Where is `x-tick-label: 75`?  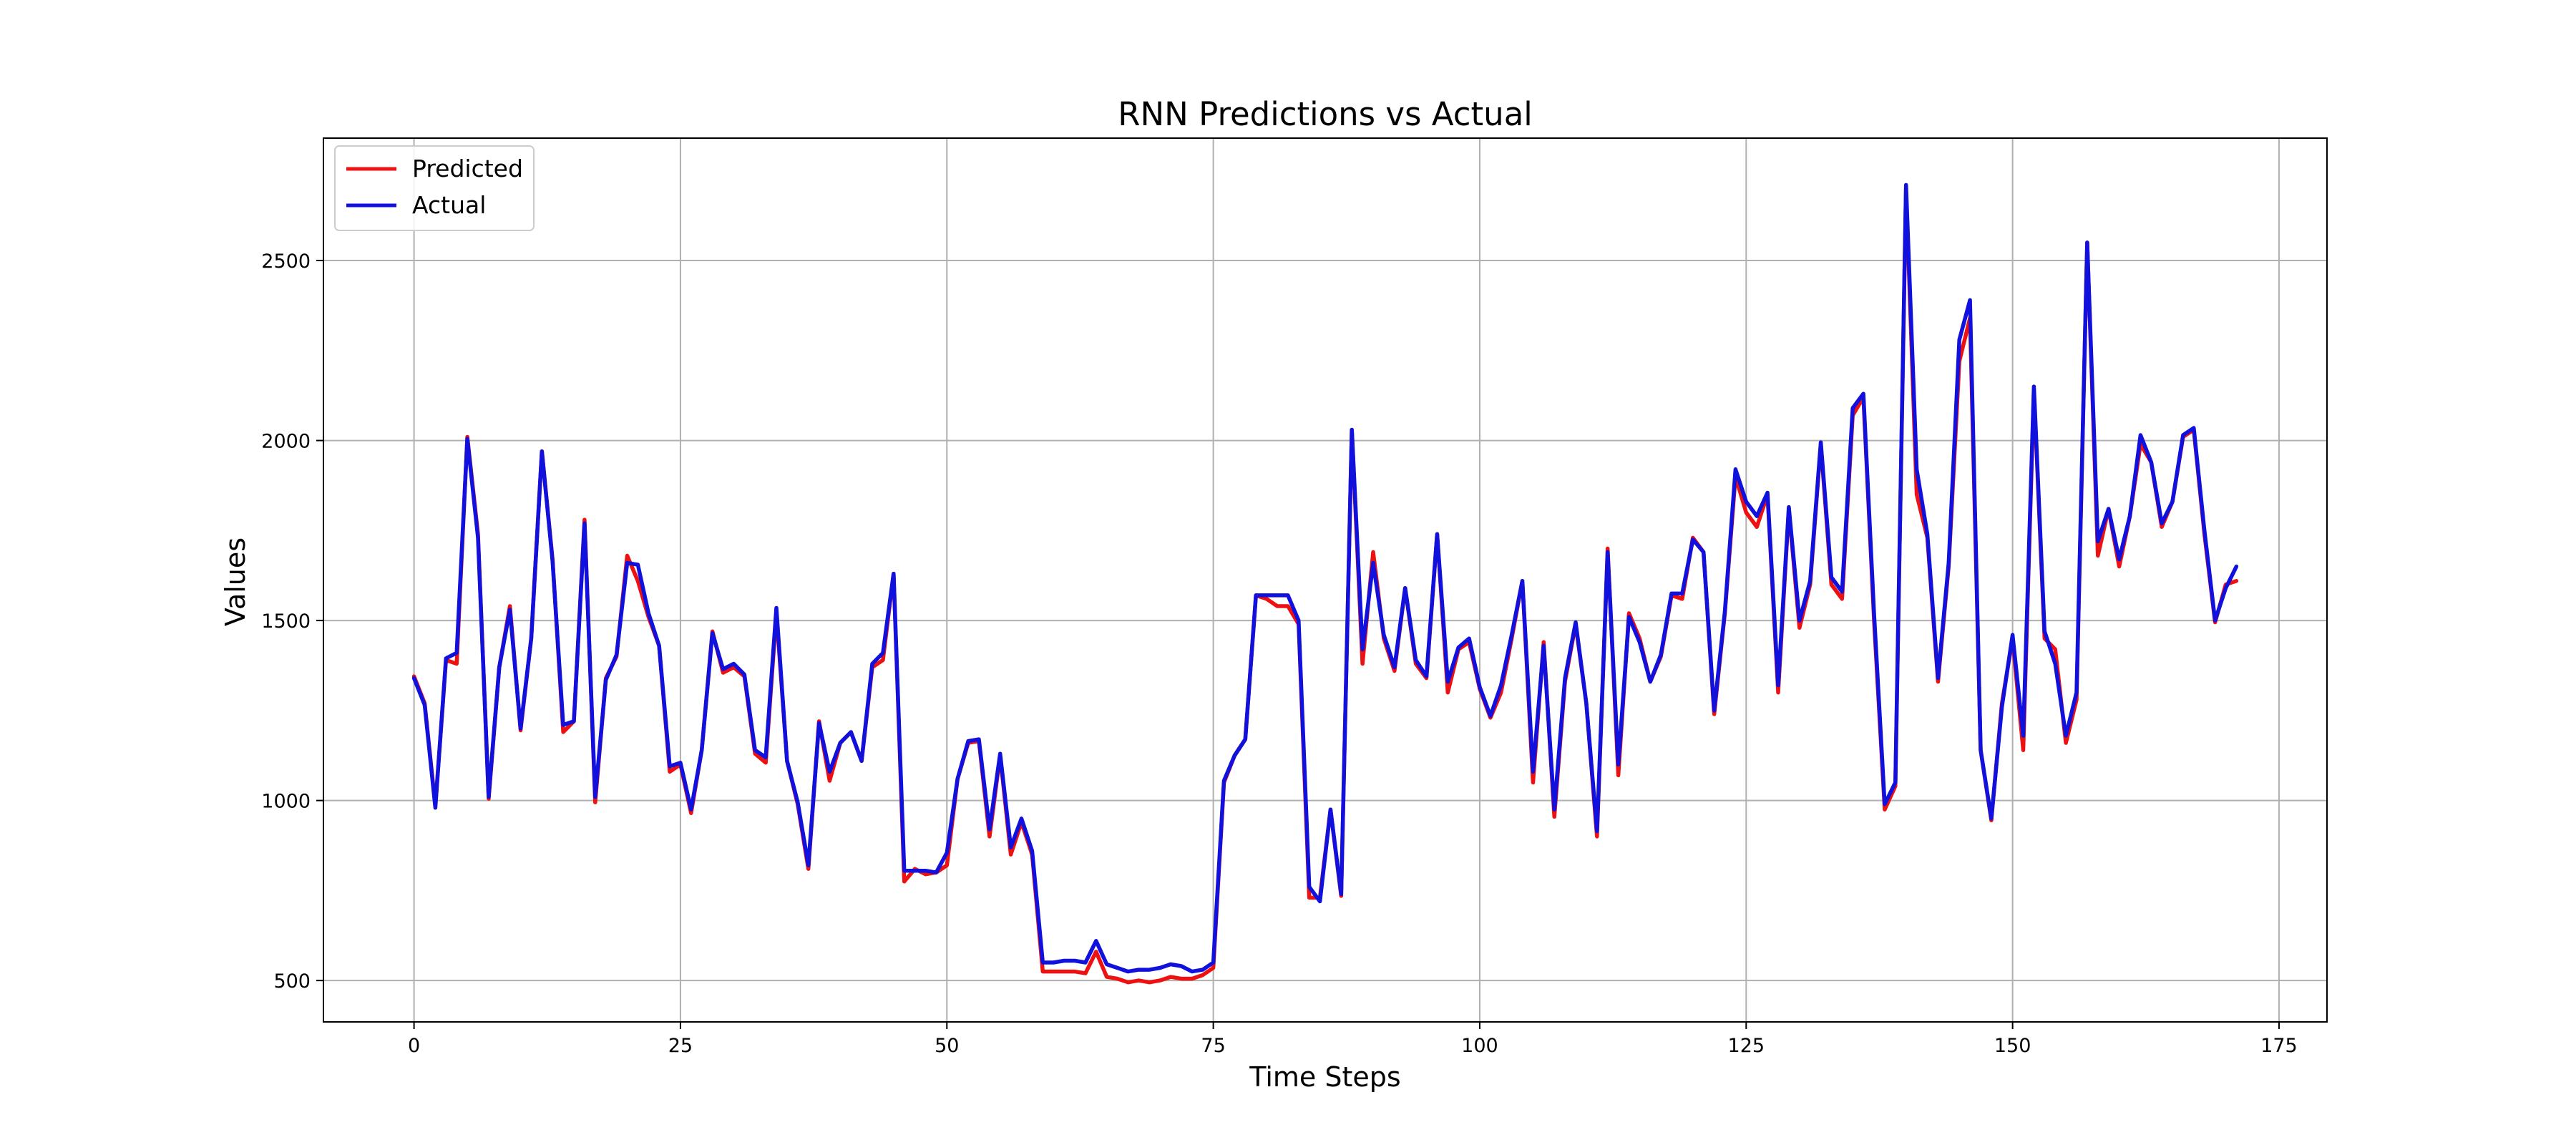
x-tick-label: 75 is located at coordinates (1213, 1046).